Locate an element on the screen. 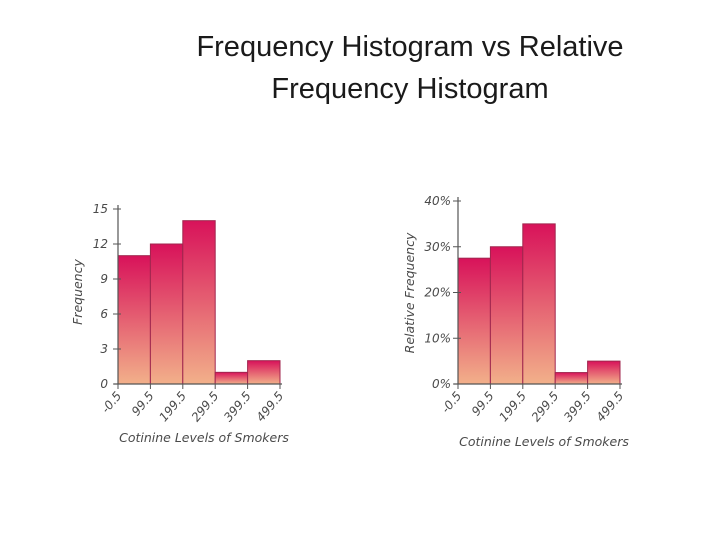  y-tick-label: 9 is located at coordinates (104, 279).